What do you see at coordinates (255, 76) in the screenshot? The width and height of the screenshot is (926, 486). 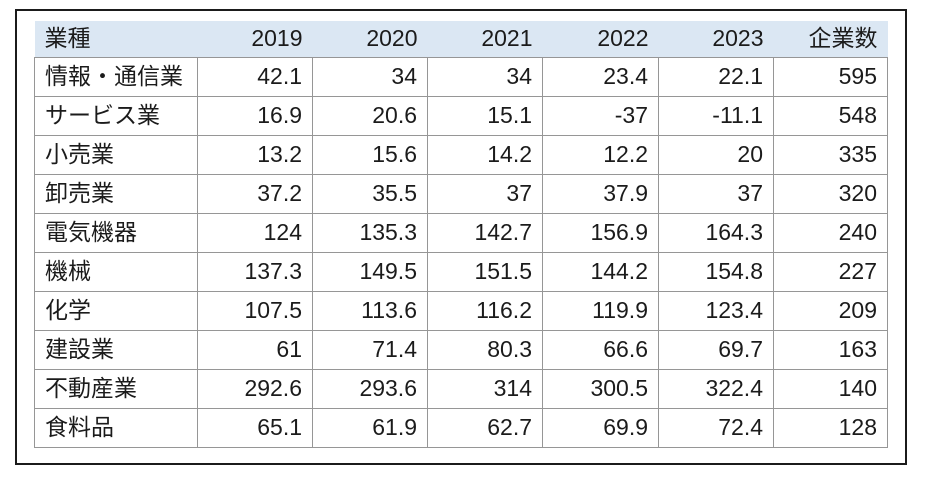 I see `table-cell: 42.1` at bounding box center [255, 76].